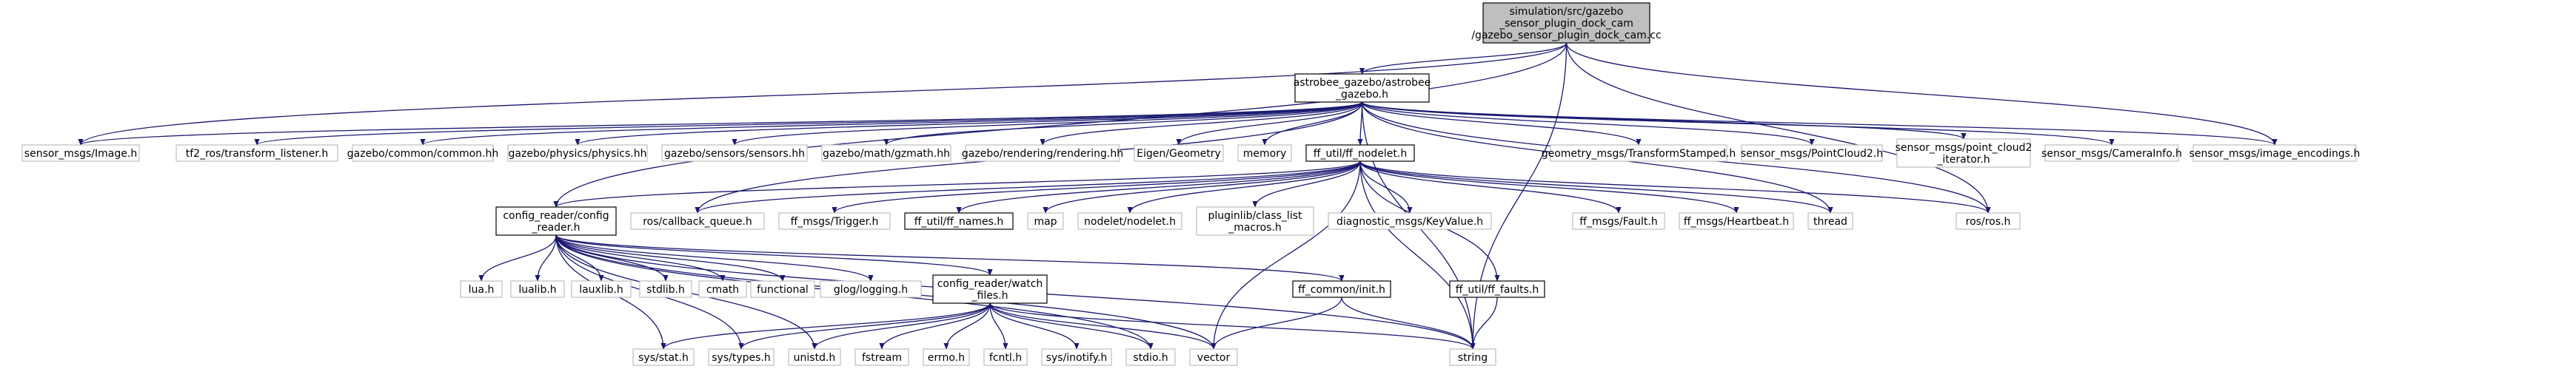 Image resolution: width=2576 pixels, height=369 pixels. What do you see at coordinates (946, 357) in the screenshot?
I see `node-errno: errno.h` at bounding box center [946, 357].